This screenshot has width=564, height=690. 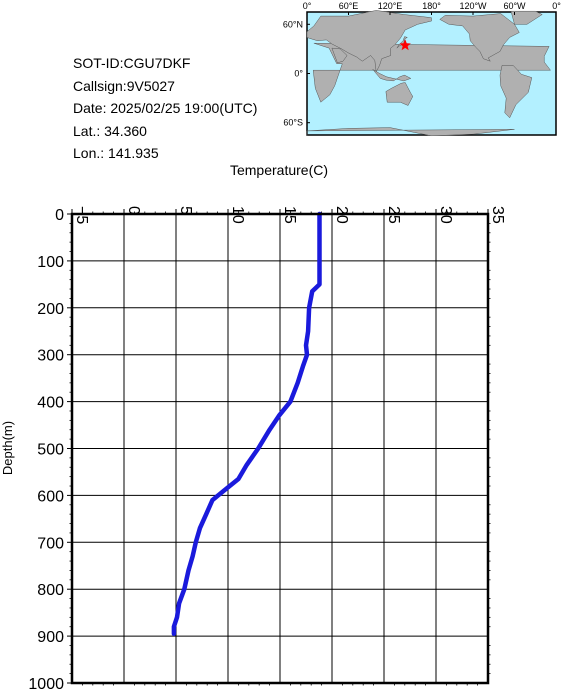 What do you see at coordinates (293, 123) in the screenshot?
I see `map-latitude-label: 60°S` at bounding box center [293, 123].